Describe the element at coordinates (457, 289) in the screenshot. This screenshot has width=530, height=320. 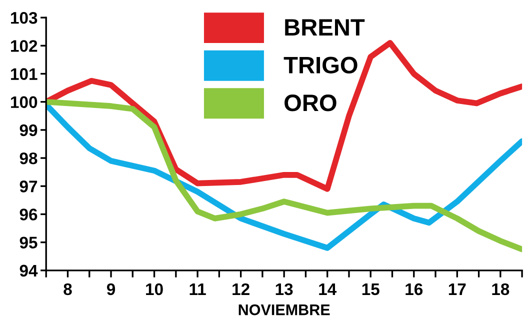
I see `x-tick-label: 17` at that location.